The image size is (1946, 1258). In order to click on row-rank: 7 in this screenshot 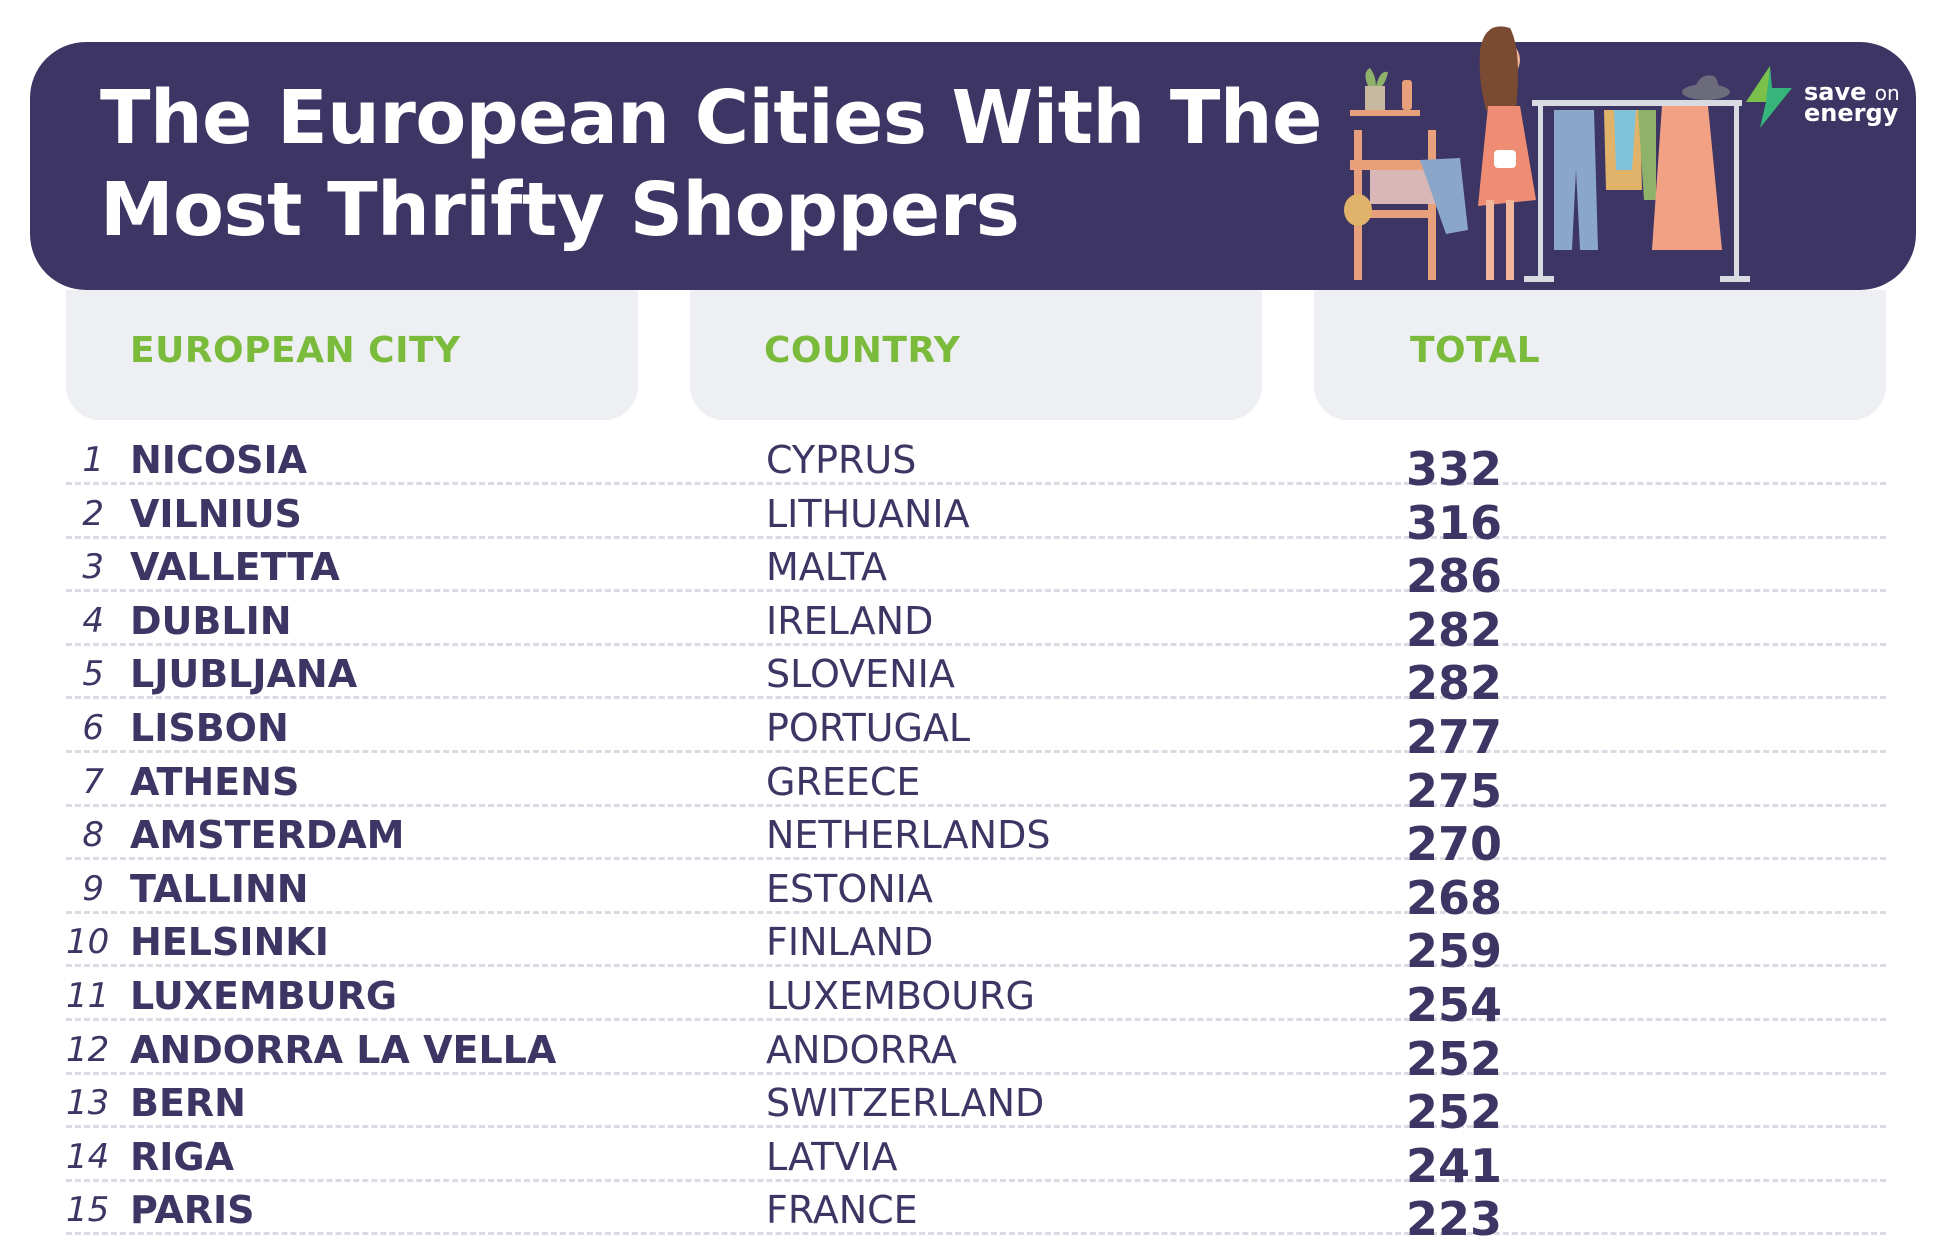, I will do `click(93, 781)`.